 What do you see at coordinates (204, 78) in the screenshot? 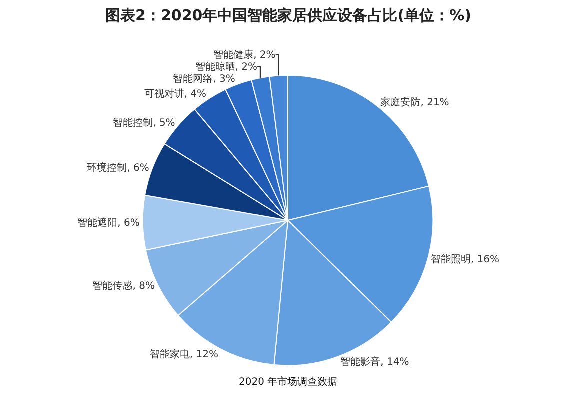
I see `slice-label: 智能网络, 3%` at bounding box center [204, 78].